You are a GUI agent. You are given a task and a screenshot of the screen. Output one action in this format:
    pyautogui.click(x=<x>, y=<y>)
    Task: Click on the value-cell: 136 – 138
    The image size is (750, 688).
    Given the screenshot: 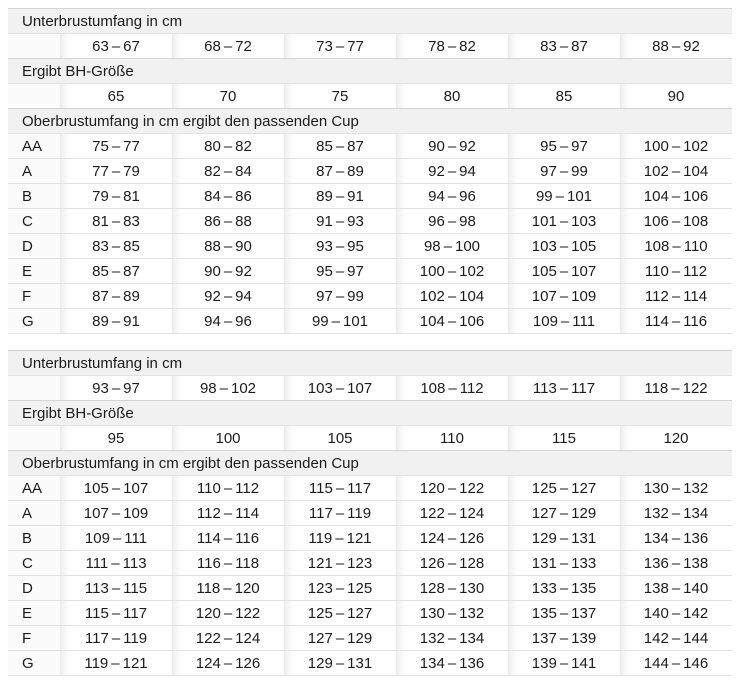 What is the action you would take?
    pyautogui.click(x=676, y=563)
    